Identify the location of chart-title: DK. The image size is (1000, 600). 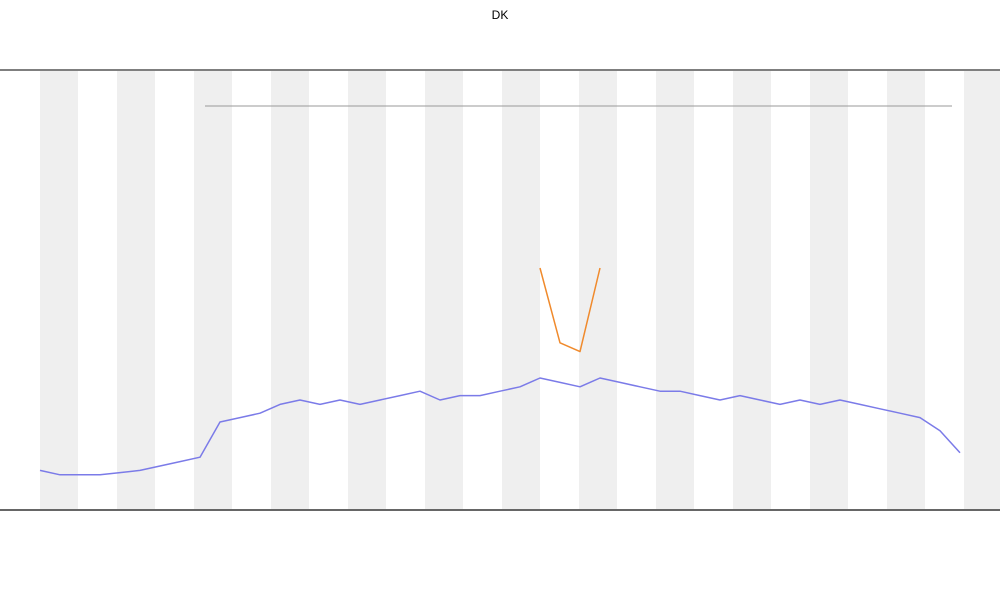
(500, 15).